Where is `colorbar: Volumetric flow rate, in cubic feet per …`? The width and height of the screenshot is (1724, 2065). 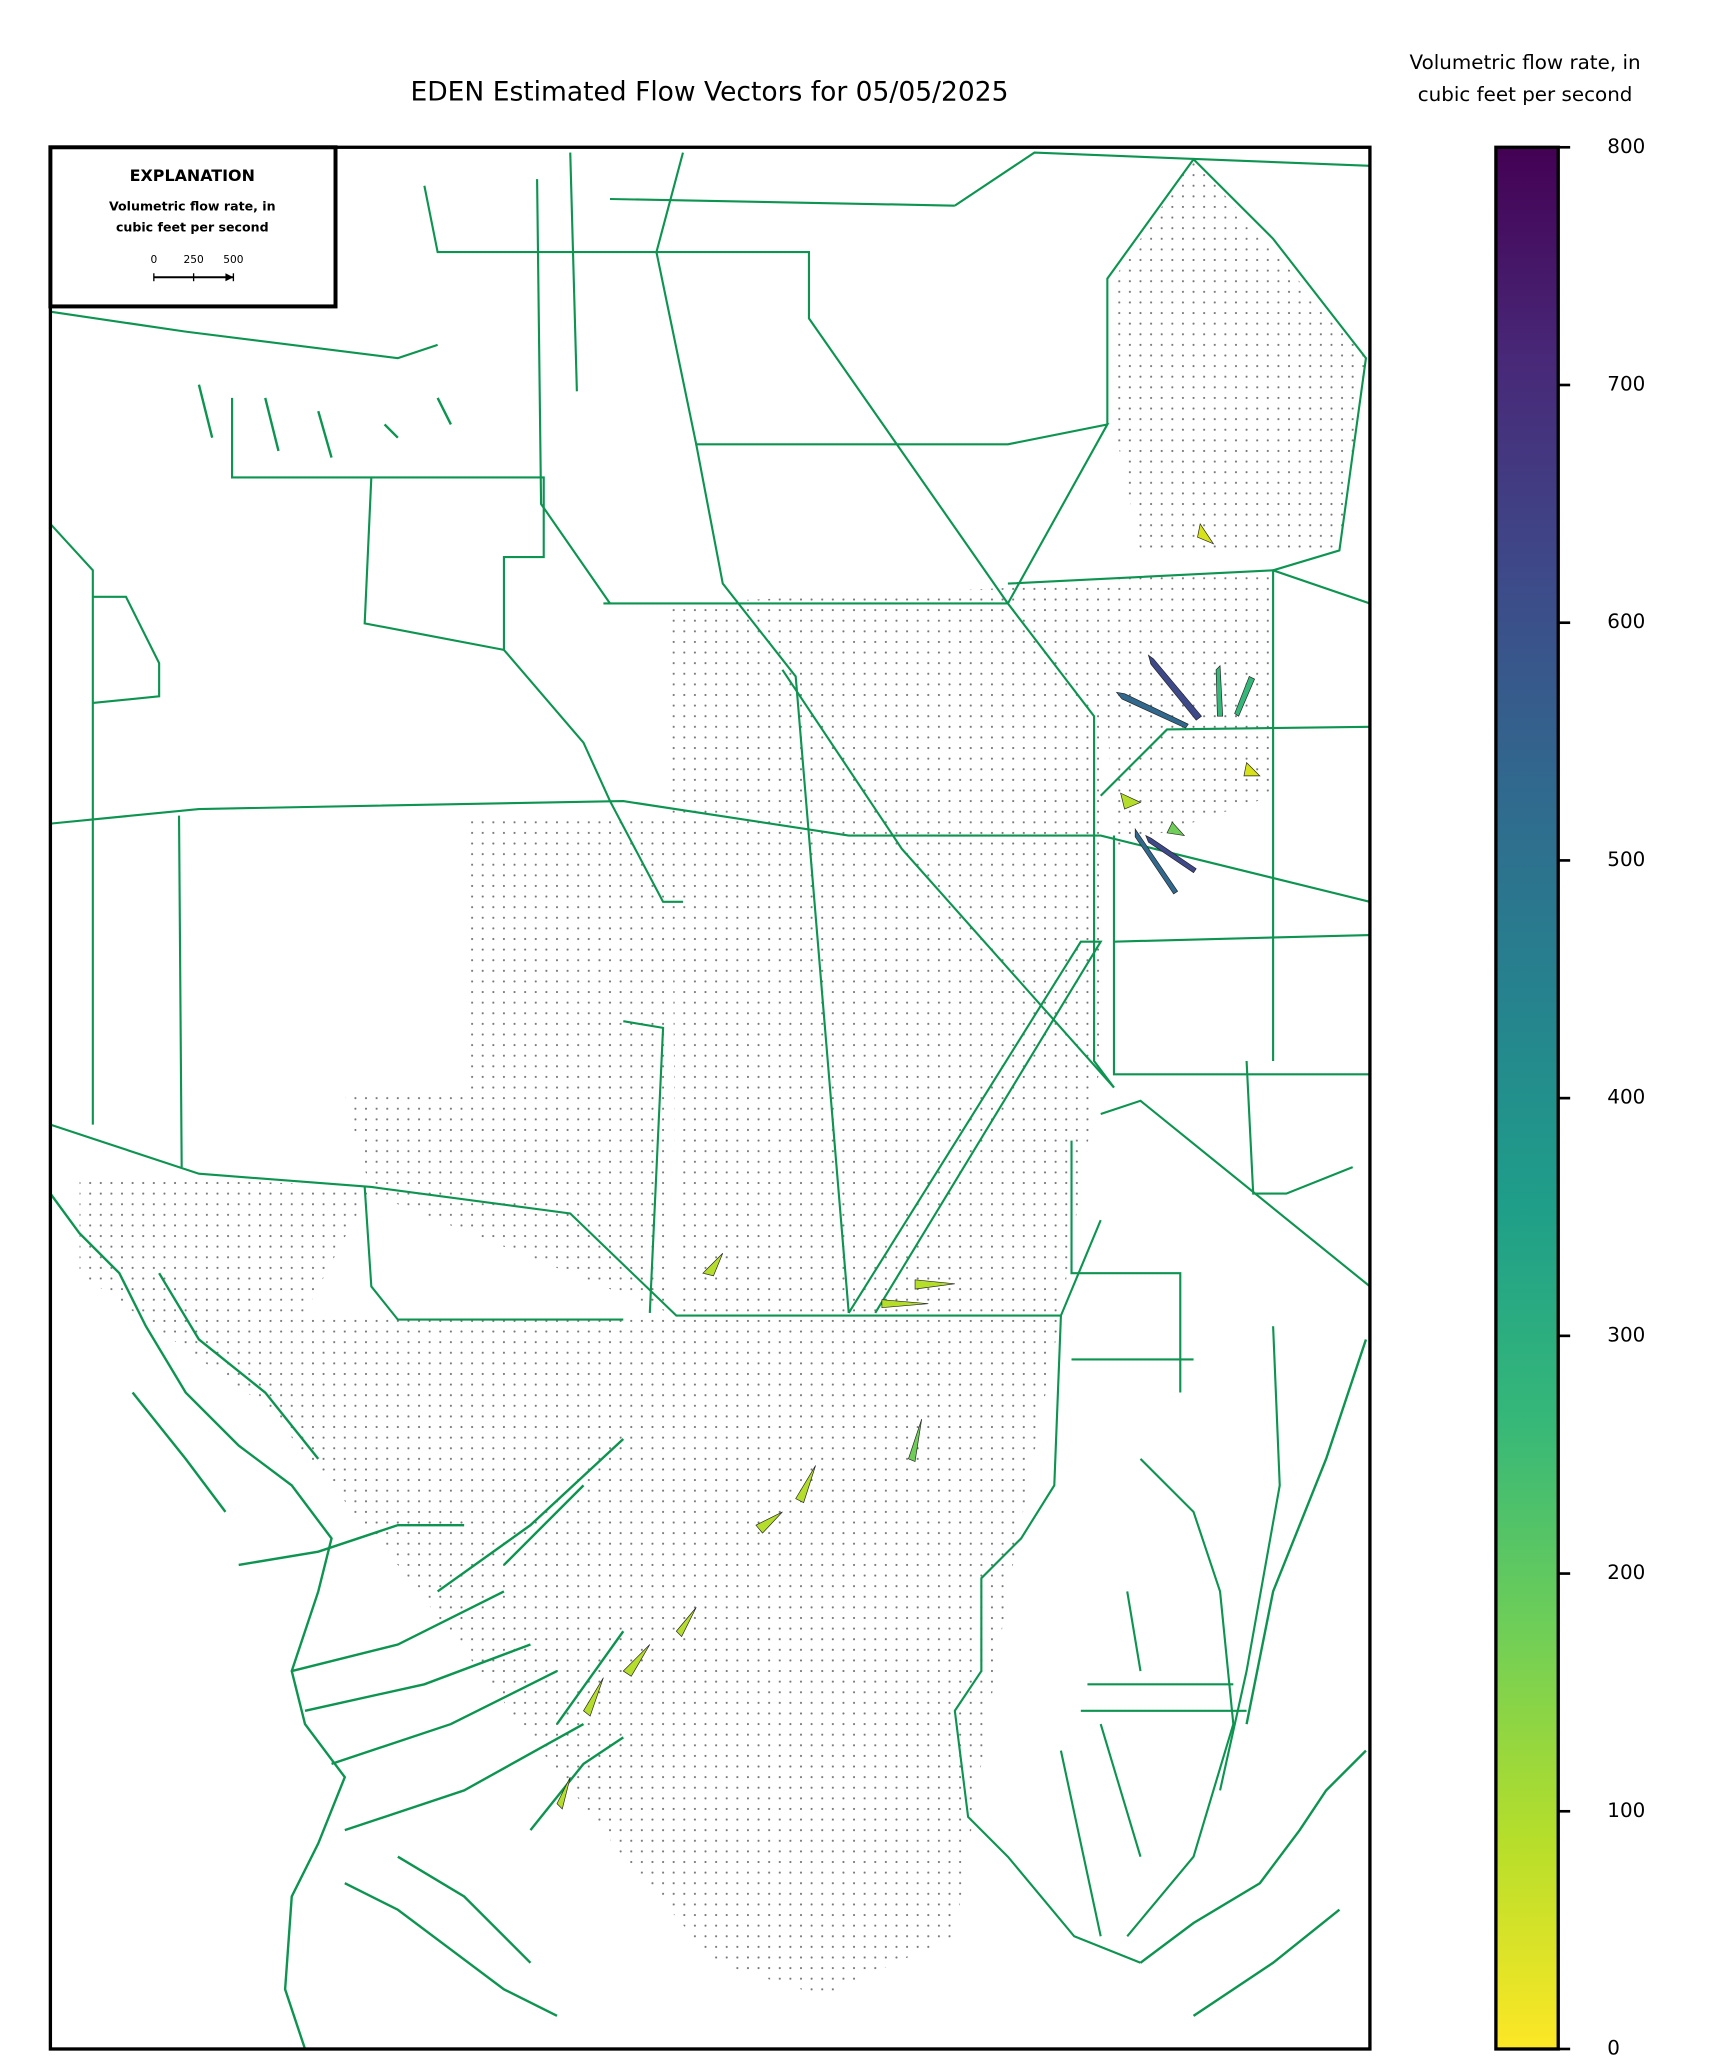
colorbar: Volumetric flow rate, in cubic feet per … is located at coordinates (1528, 1055).